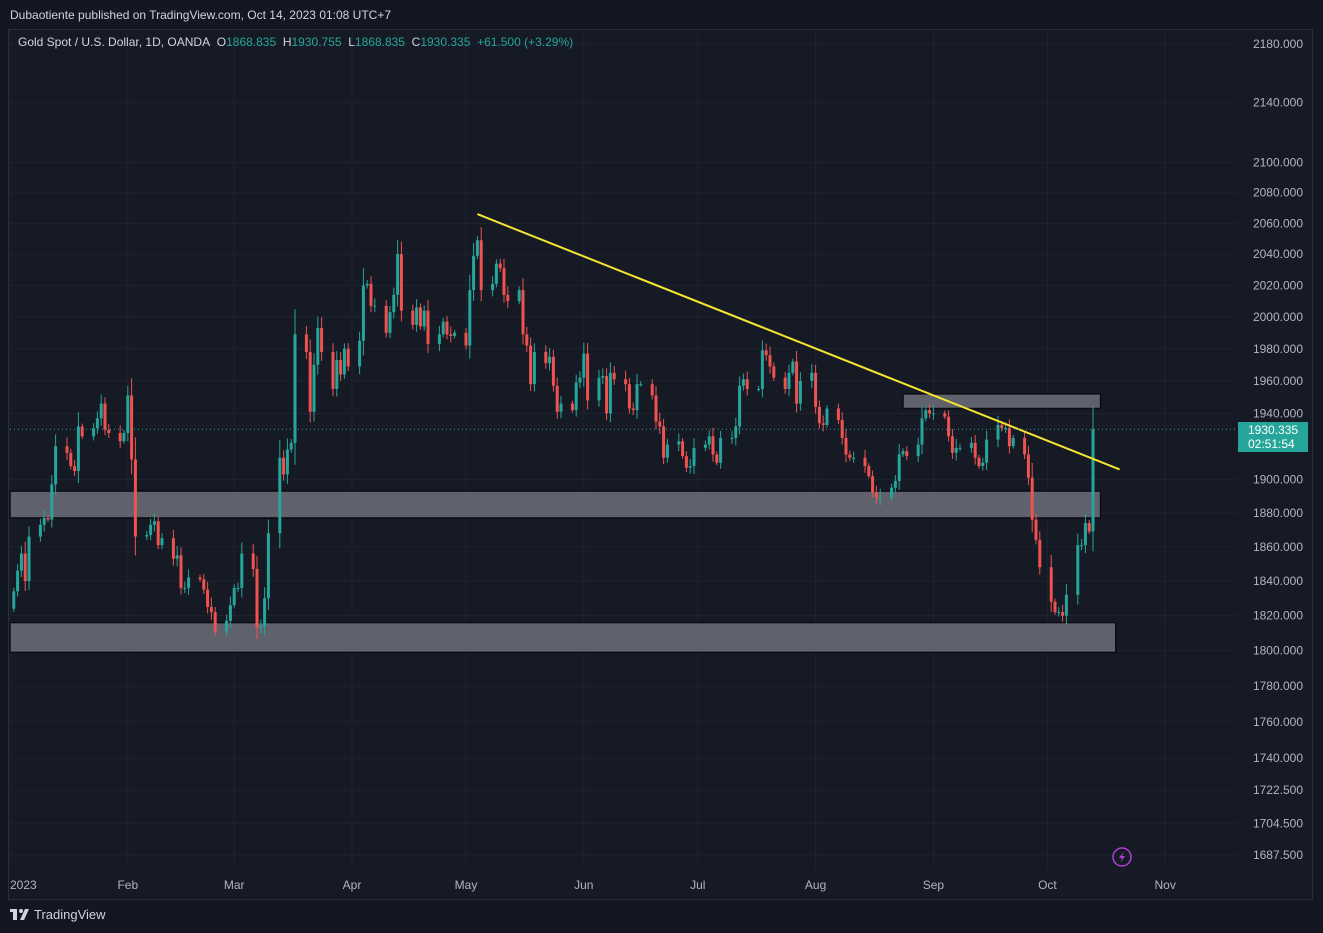 Image resolution: width=1323 pixels, height=933 pixels. Describe the element at coordinates (563, 637) in the screenshot. I see `support-resistance-zone` at that location.